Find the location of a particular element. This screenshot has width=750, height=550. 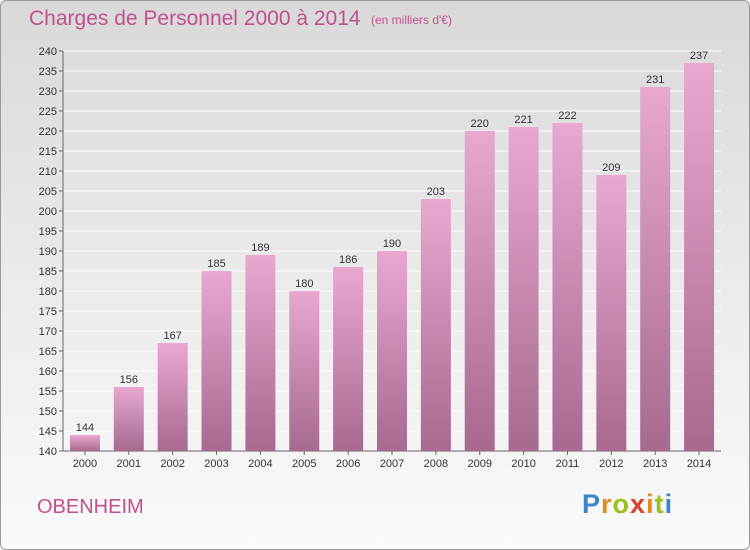

x-tick-label: 2008 is located at coordinates (436, 464).